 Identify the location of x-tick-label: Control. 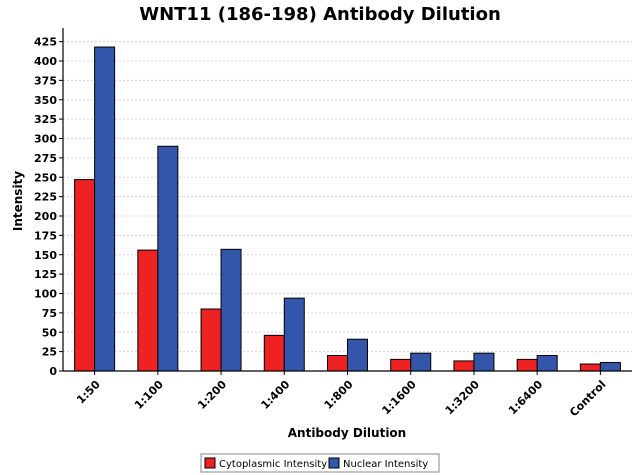
(587, 398).